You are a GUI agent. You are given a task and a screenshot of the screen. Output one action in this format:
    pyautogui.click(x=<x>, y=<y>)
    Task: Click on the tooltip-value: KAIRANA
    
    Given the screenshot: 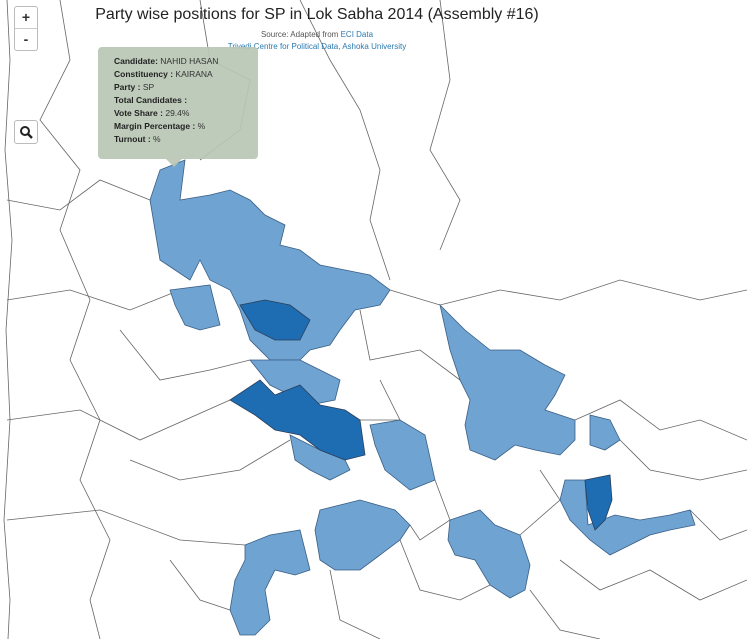 What is the action you would take?
    pyautogui.click(x=194, y=74)
    